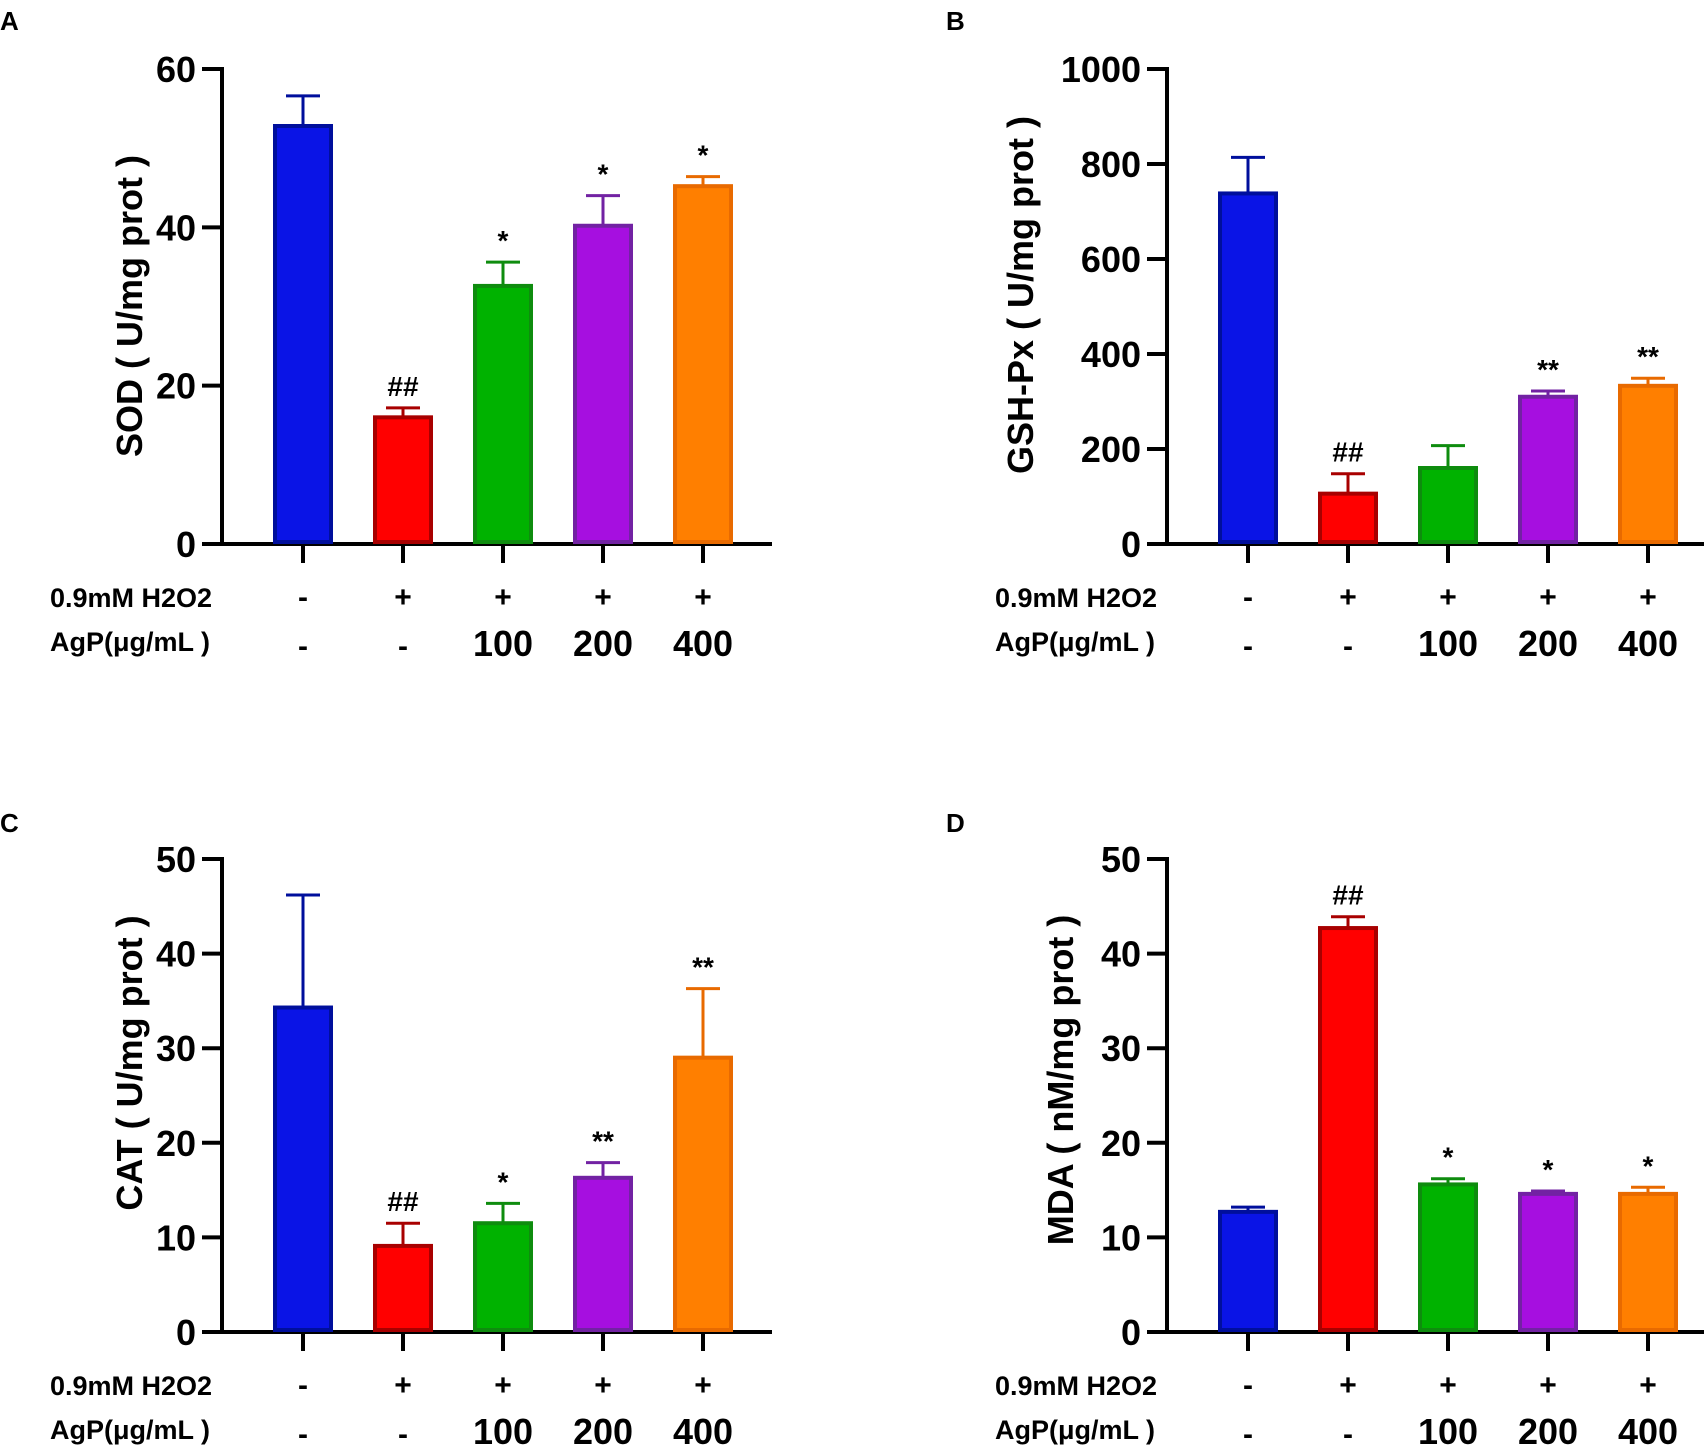  What do you see at coordinates (1060, 1080) in the screenshot?
I see `y-axis-label: MDA ( nM/mg prot )` at bounding box center [1060, 1080].